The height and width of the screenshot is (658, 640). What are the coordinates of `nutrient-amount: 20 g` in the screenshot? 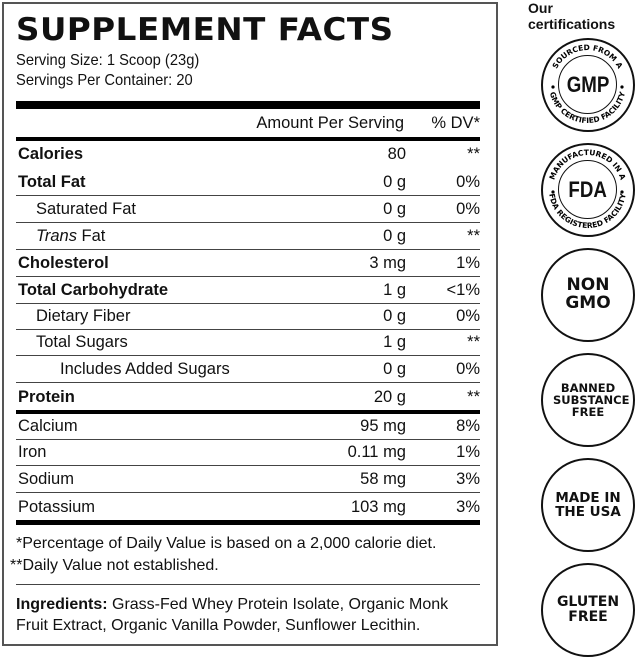 It's located at (389, 396).